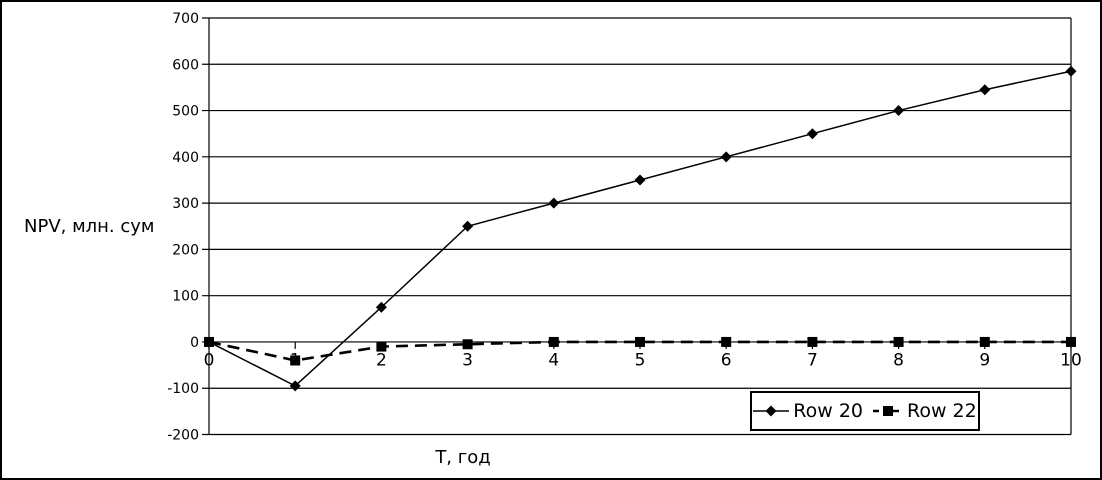 Image resolution: width=1102 pixels, height=480 pixels. I want to click on x-axis-title-text: T, год, so click(463, 457).